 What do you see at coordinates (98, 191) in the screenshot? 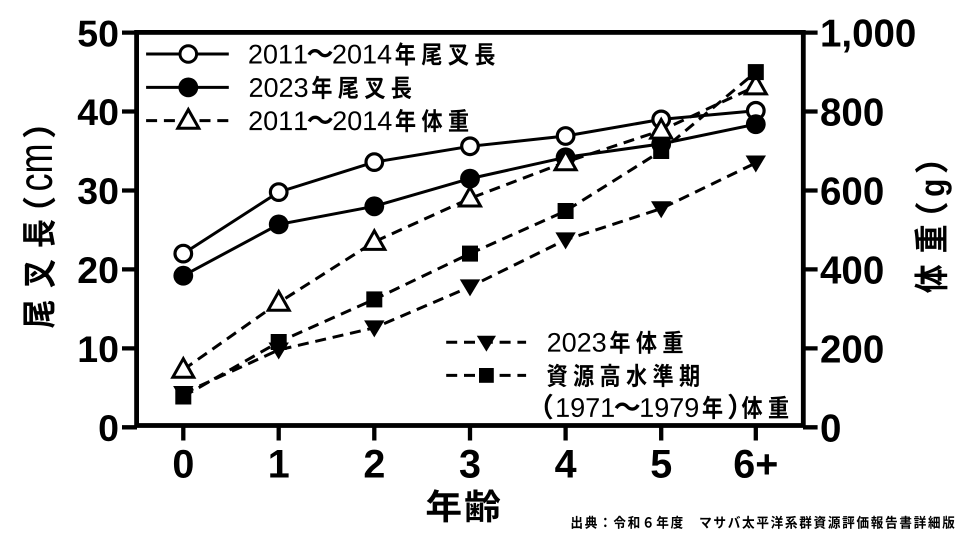
I see `svg-text: 30` at bounding box center [98, 191].